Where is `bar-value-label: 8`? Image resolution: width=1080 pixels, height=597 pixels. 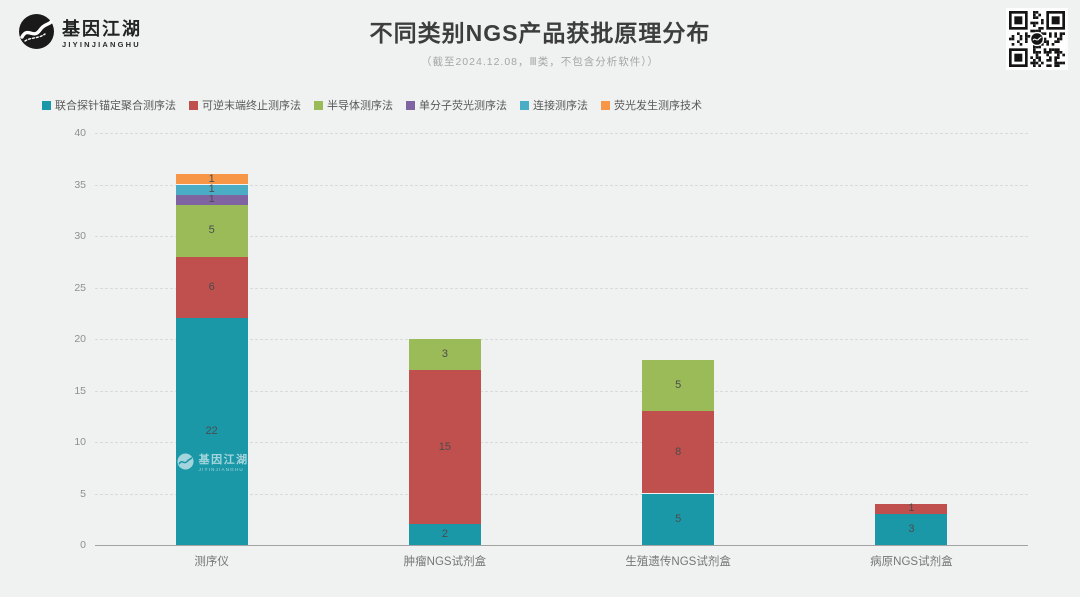 bar-value-label: 8 is located at coordinates (678, 451).